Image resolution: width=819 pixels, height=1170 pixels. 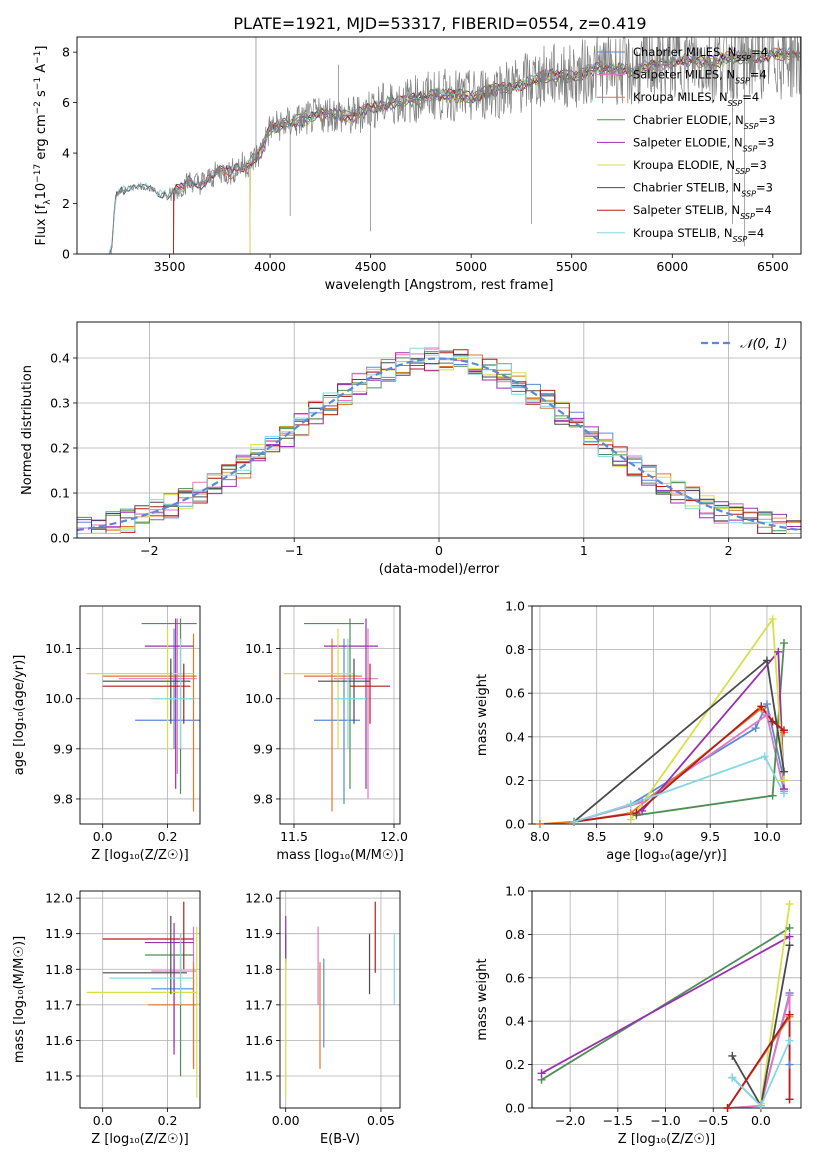 What do you see at coordinates (371, 266) in the screenshot?
I see `x-tick-label: 4500` at bounding box center [371, 266].